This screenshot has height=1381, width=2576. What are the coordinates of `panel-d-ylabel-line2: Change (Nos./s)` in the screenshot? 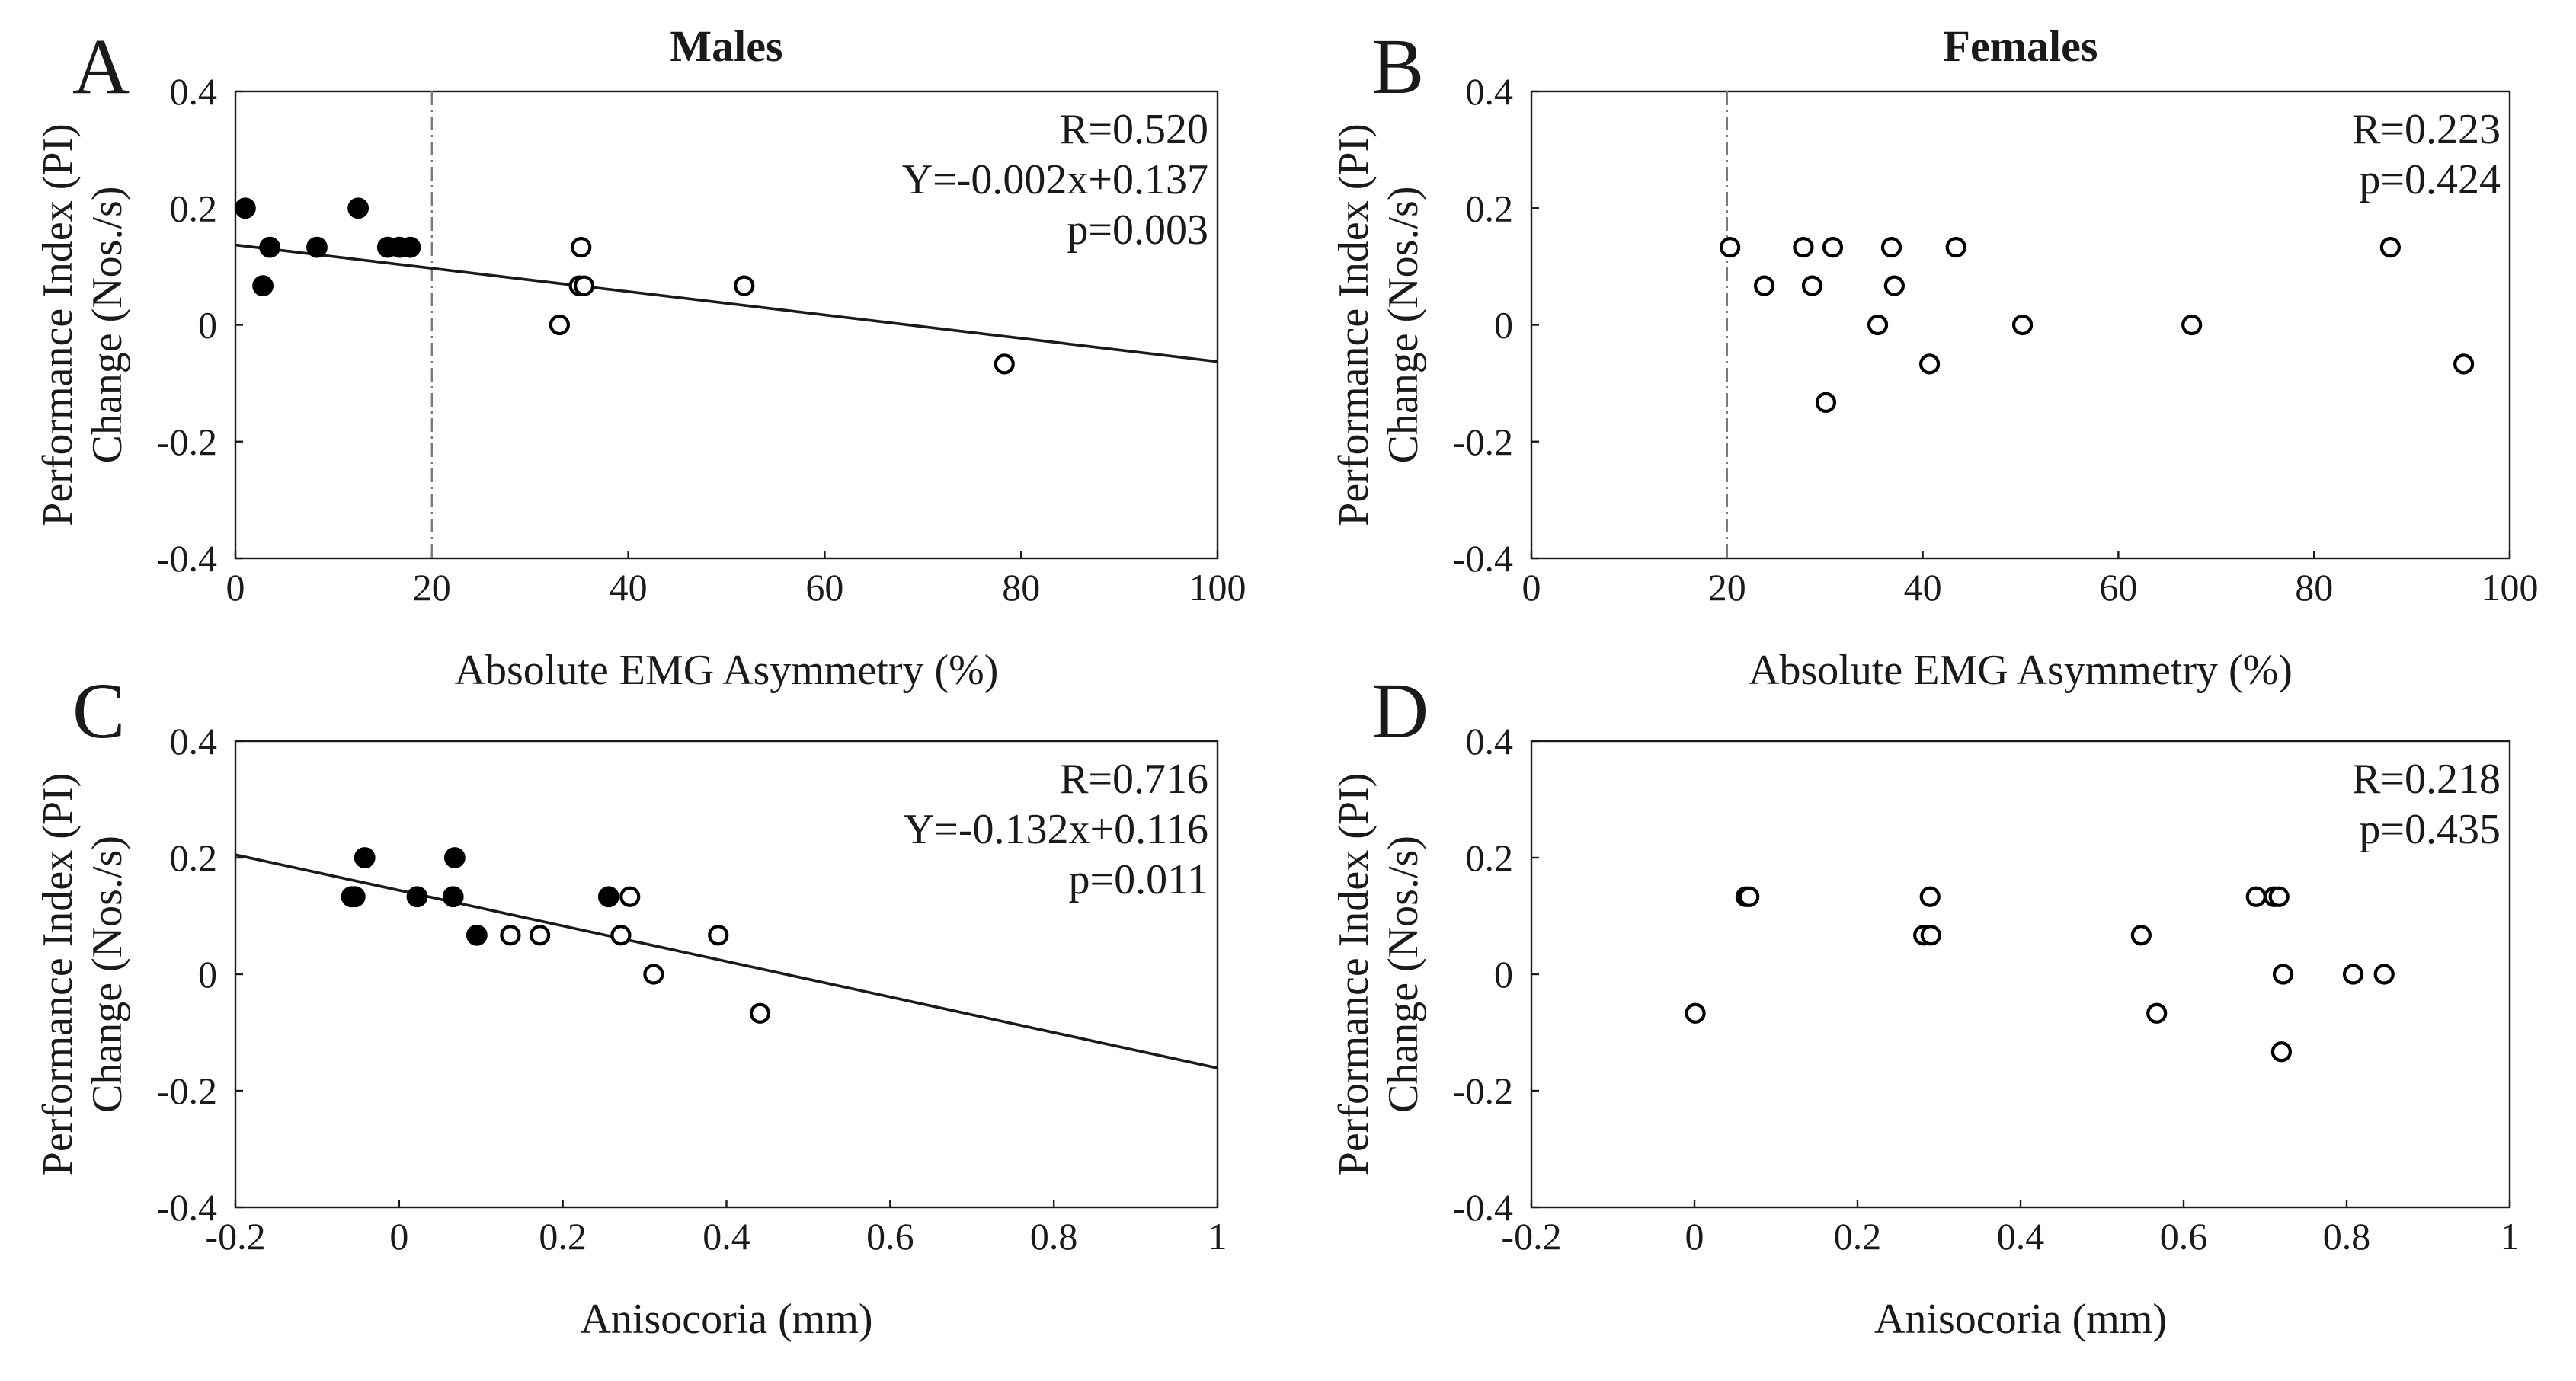 It's located at (1403, 974).